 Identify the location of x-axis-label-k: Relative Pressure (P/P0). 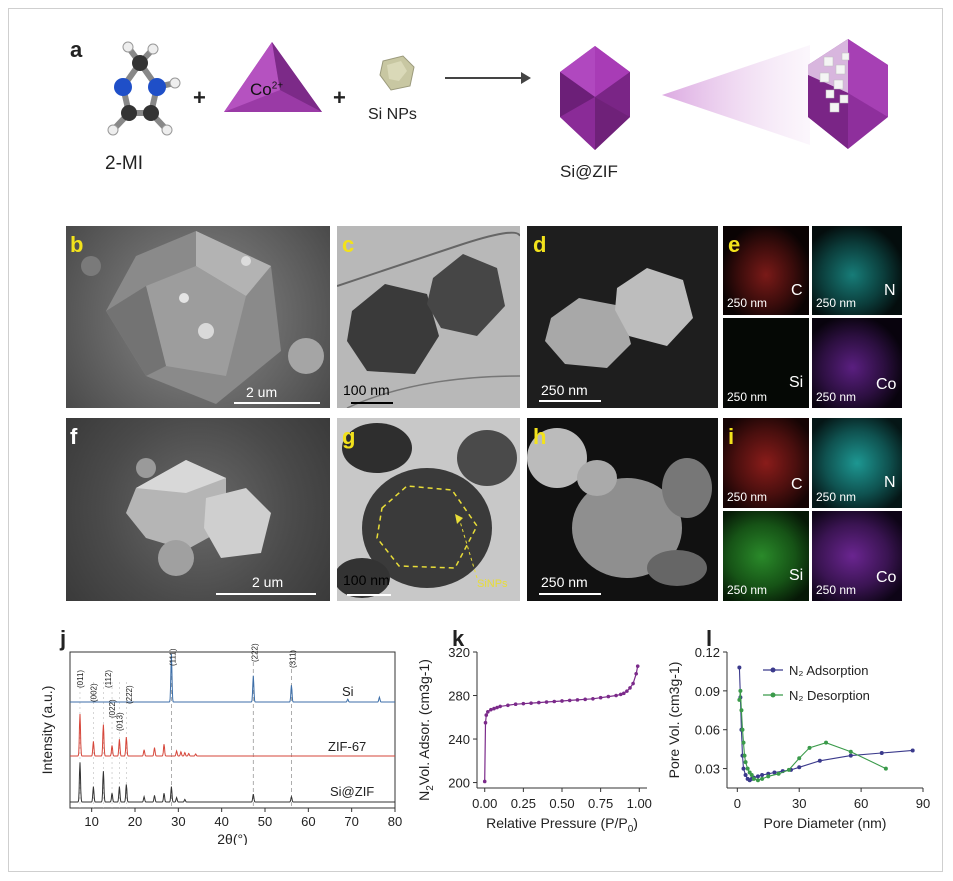
(562, 825).